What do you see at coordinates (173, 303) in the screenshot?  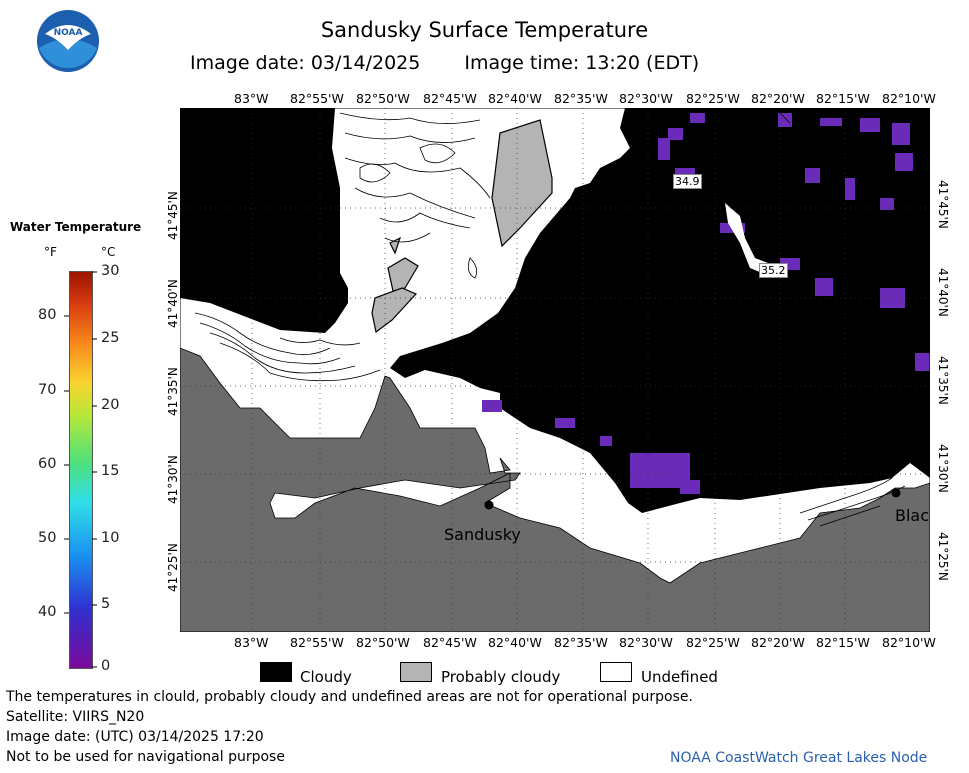 I see `lat-tick-left: 41°40'N` at bounding box center [173, 303].